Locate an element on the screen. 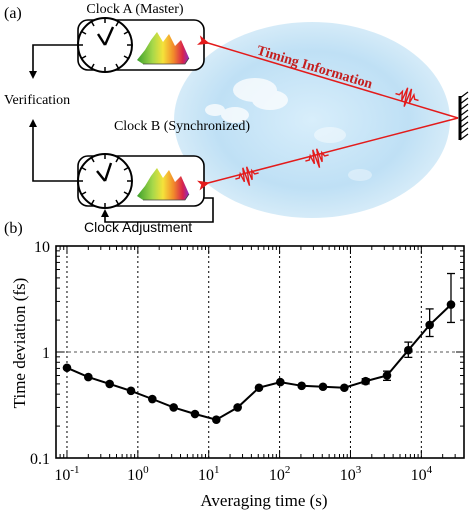 This screenshot has width=474, height=513. verification-label: Verification is located at coordinates (37, 100).